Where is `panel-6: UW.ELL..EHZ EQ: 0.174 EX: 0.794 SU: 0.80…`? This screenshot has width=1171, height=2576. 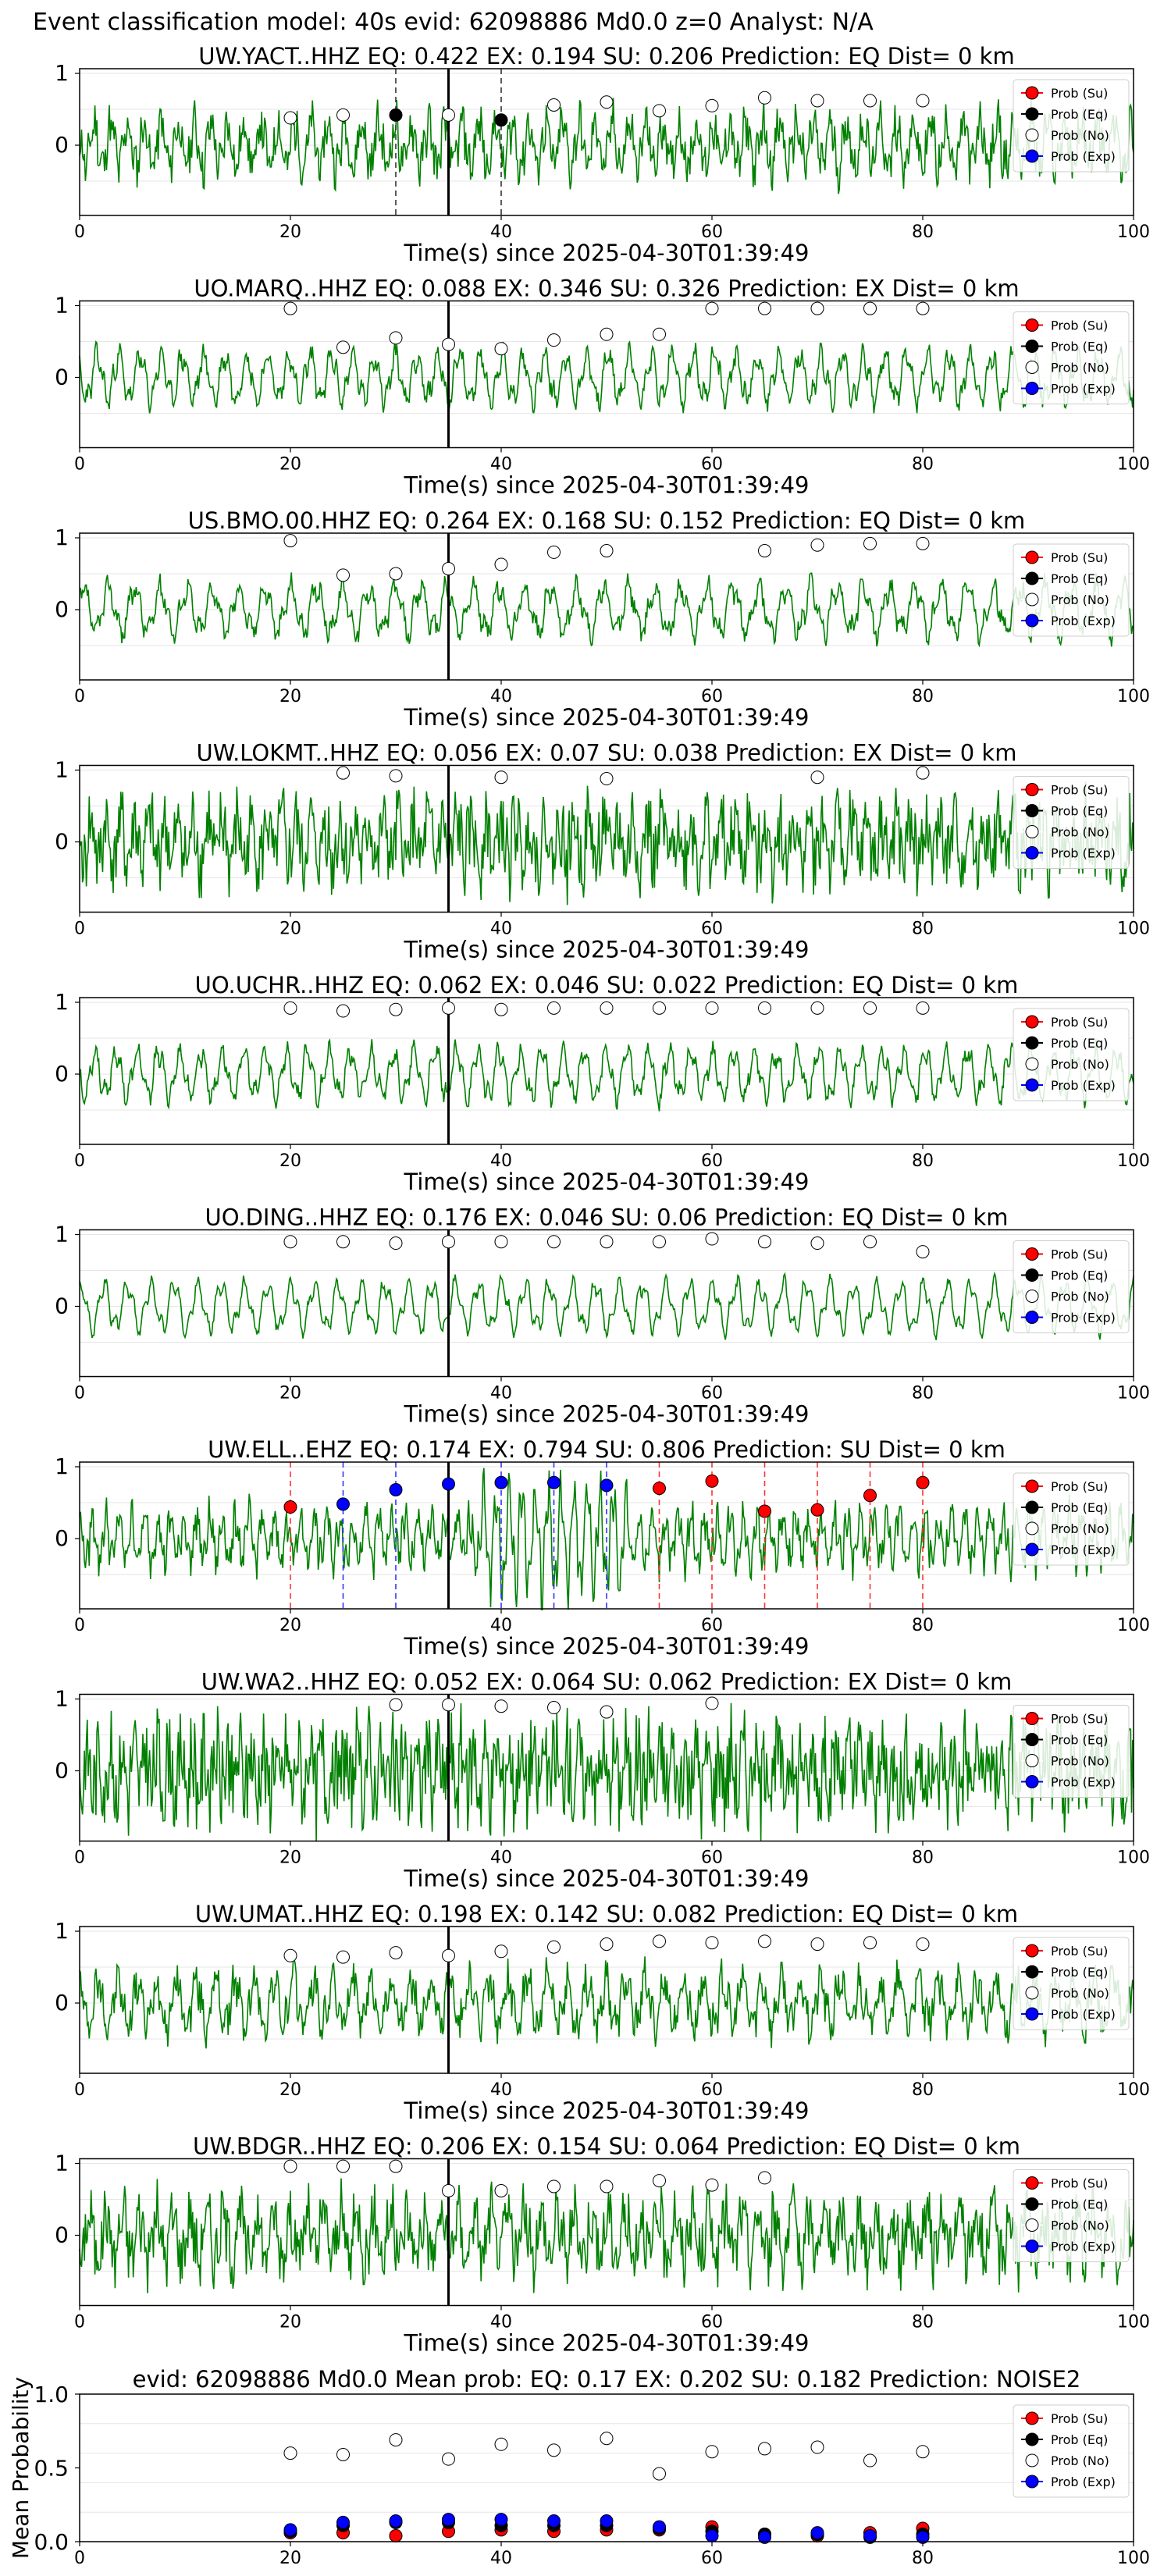 panel-6: UW.ELL..EHZ EQ: 0.174 EX: 0.794 SU: 0.80… is located at coordinates (602, 1548).